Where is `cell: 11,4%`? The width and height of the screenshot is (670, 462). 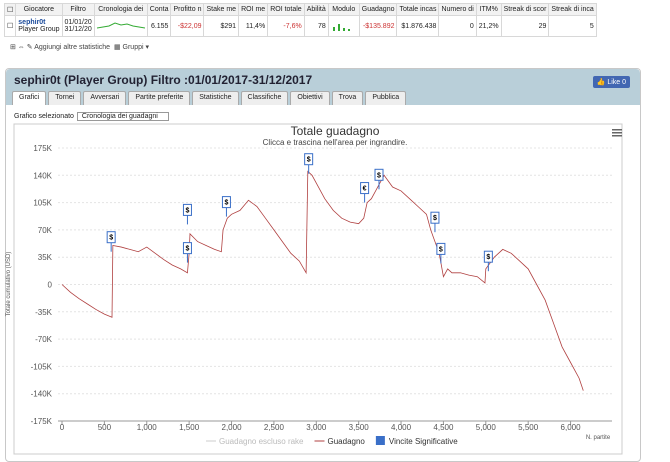 cell: 11,4% is located at coordinates (253, 26).